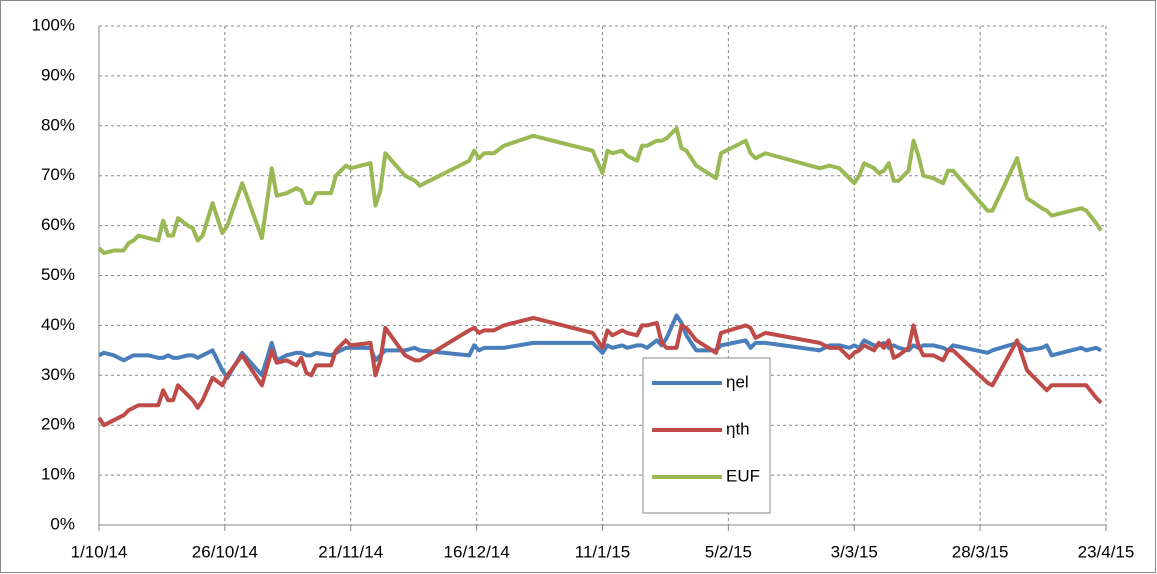 Image resolution: width=1157 pixels, height=574 pixels. I want to click on y-tick-label: 60%, so click(58, 224).